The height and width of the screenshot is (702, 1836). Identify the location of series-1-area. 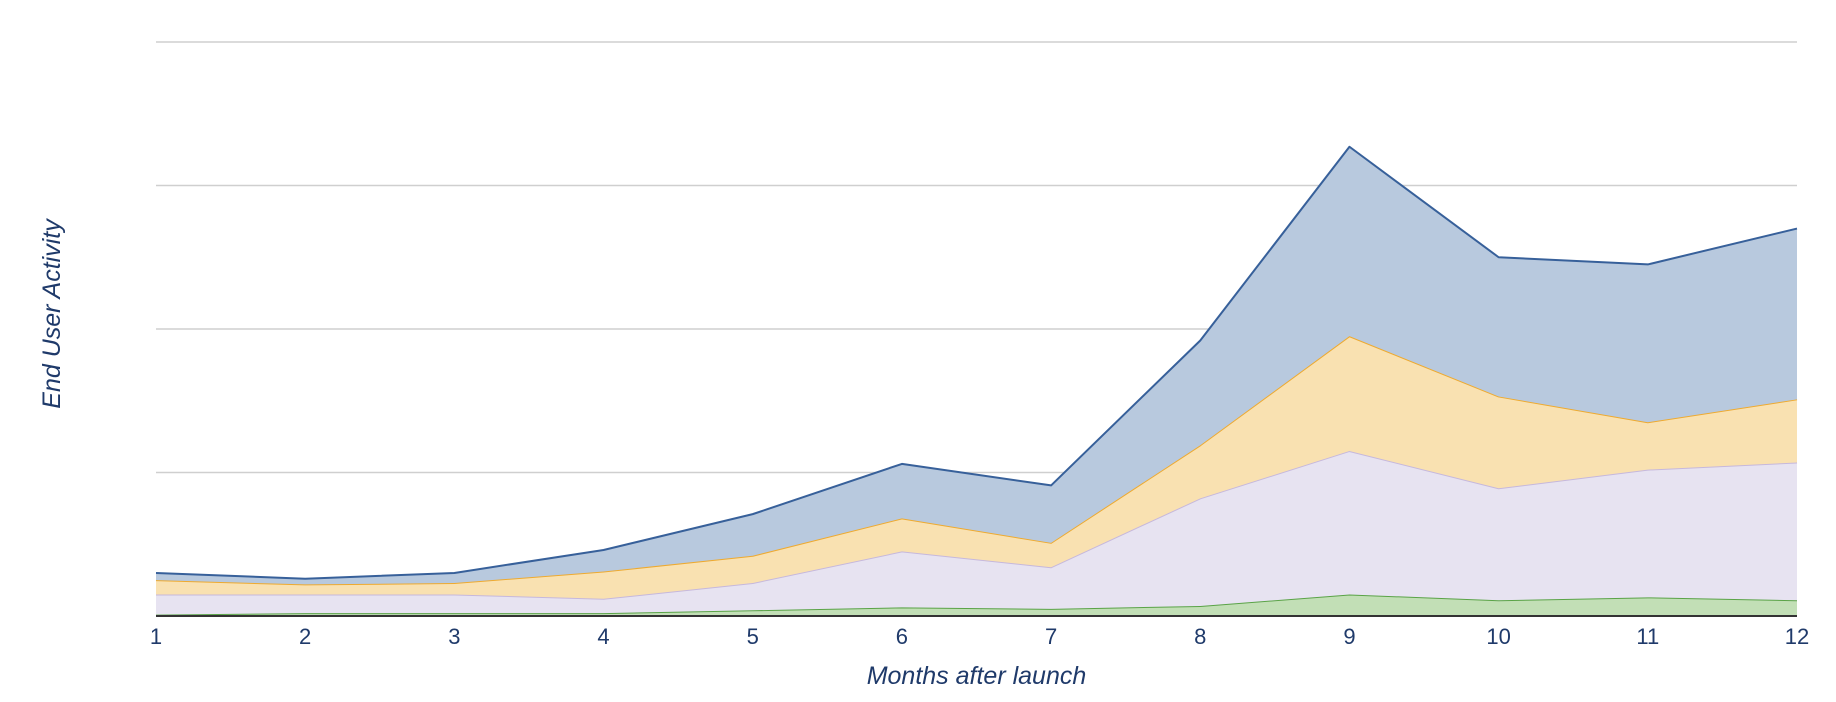
(976, 605).